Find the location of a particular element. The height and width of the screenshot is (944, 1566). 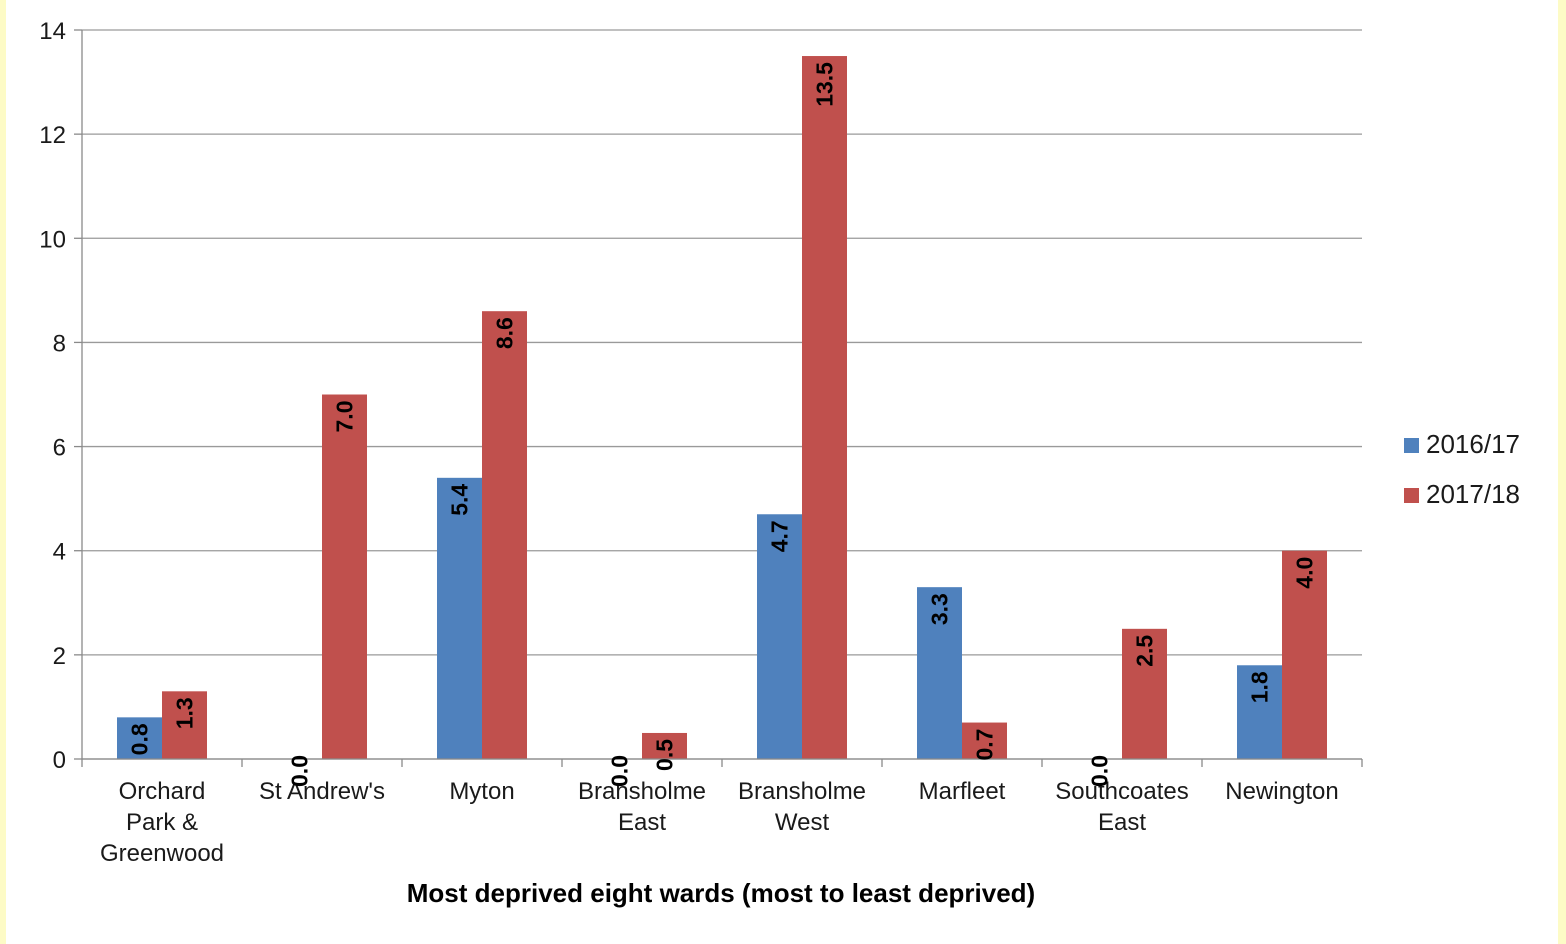

category-label-line: Greenwood is located at coordinates (162, 853).